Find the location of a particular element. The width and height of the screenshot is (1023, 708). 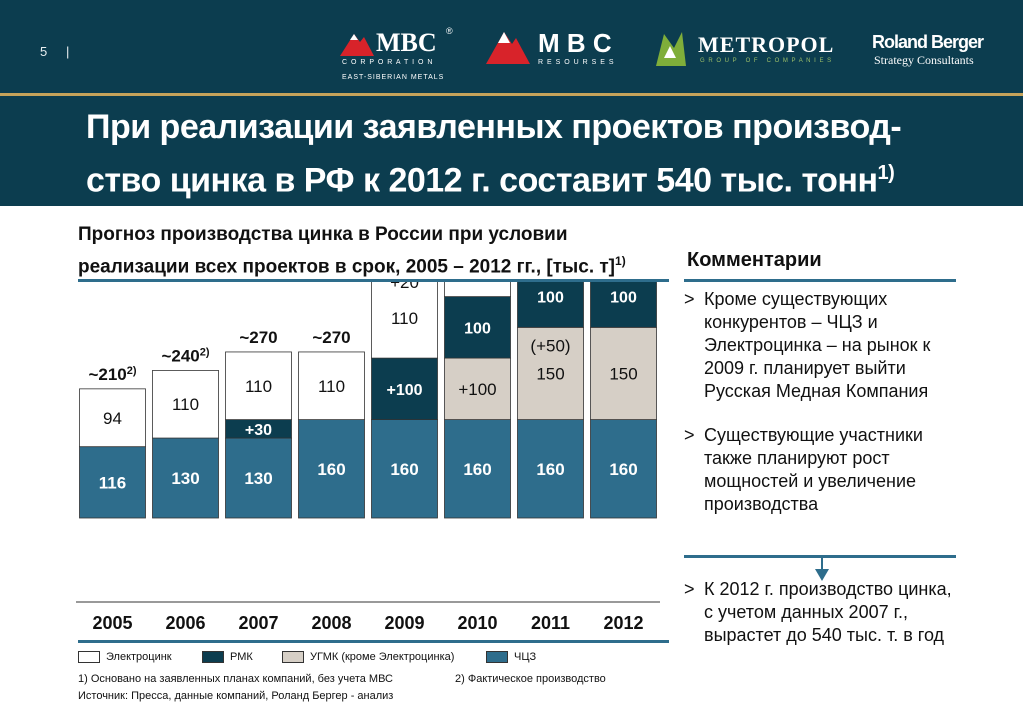

comments-heading: Комментарии is located at coordinates (754, 260).